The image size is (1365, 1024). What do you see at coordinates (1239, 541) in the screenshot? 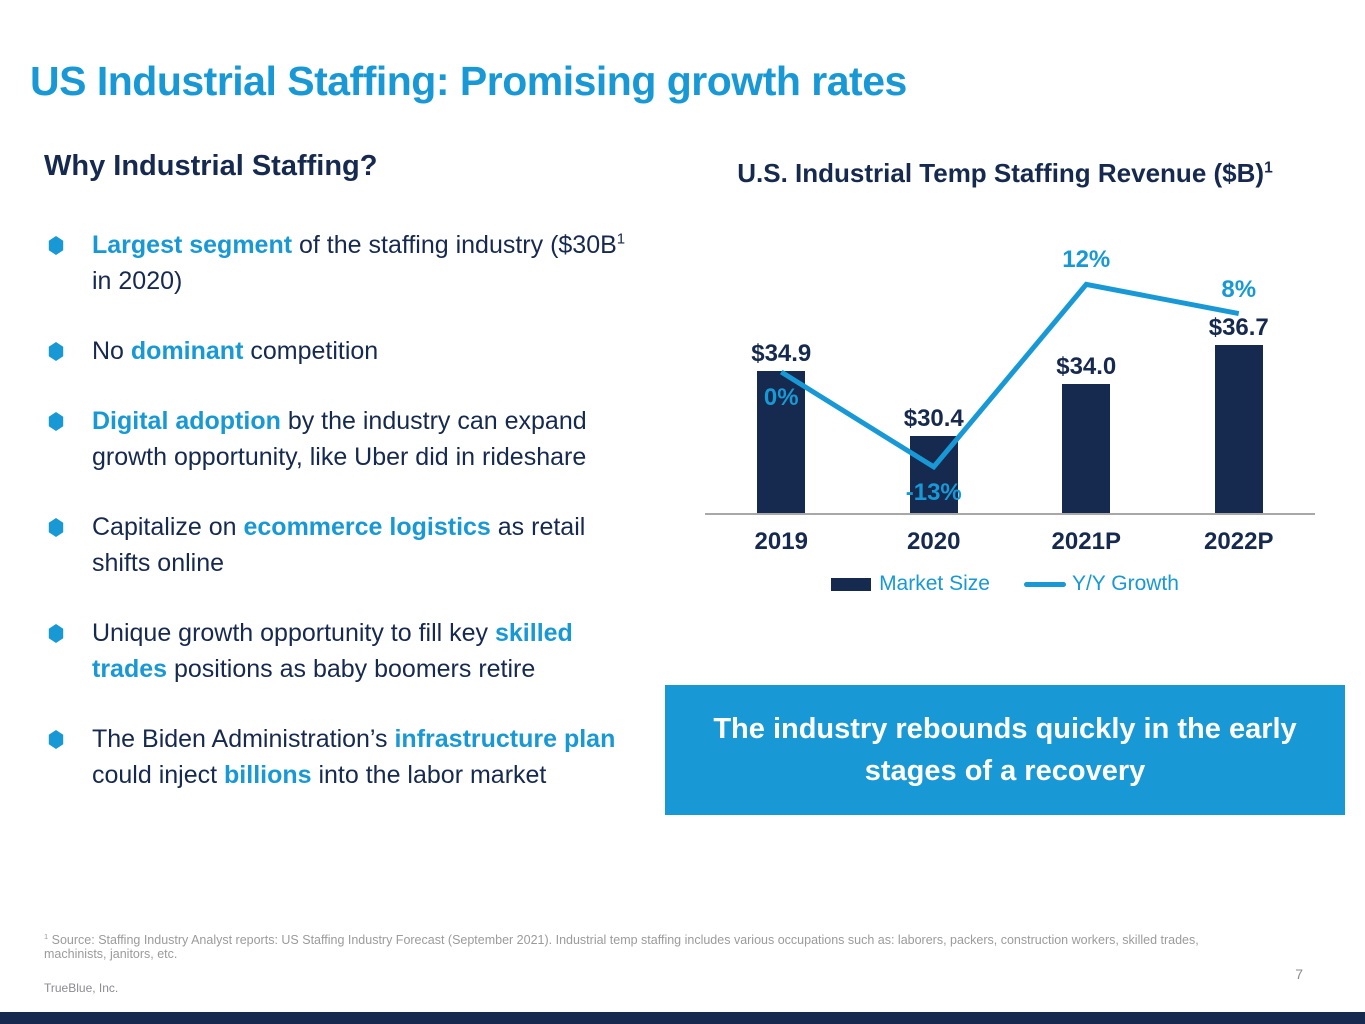
I see `x-axis-label: 2022P` at bounding box center [1239, 541].